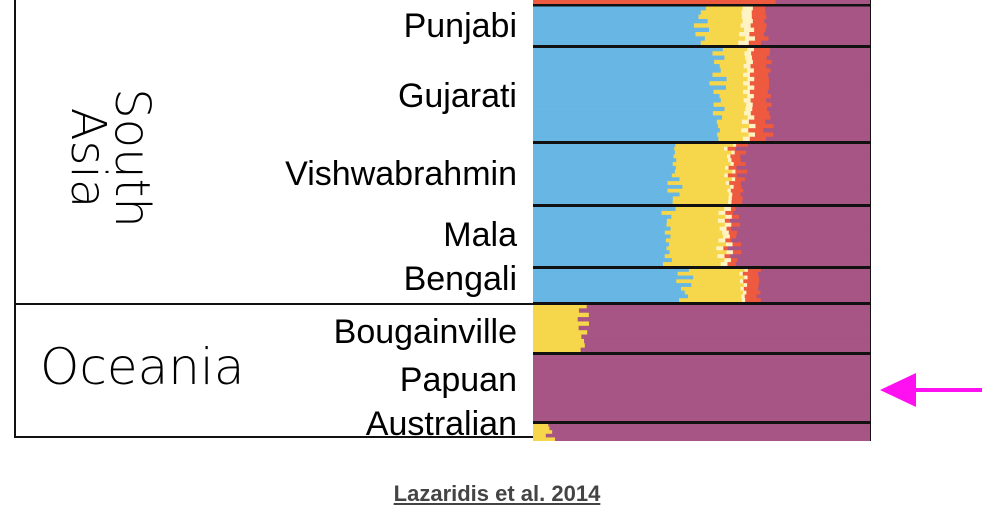 The image size is (994, 526). Describe the element at coordinates (110, 157) in the screenshot. I see `region-label-south-asia: South Asia` at that location.